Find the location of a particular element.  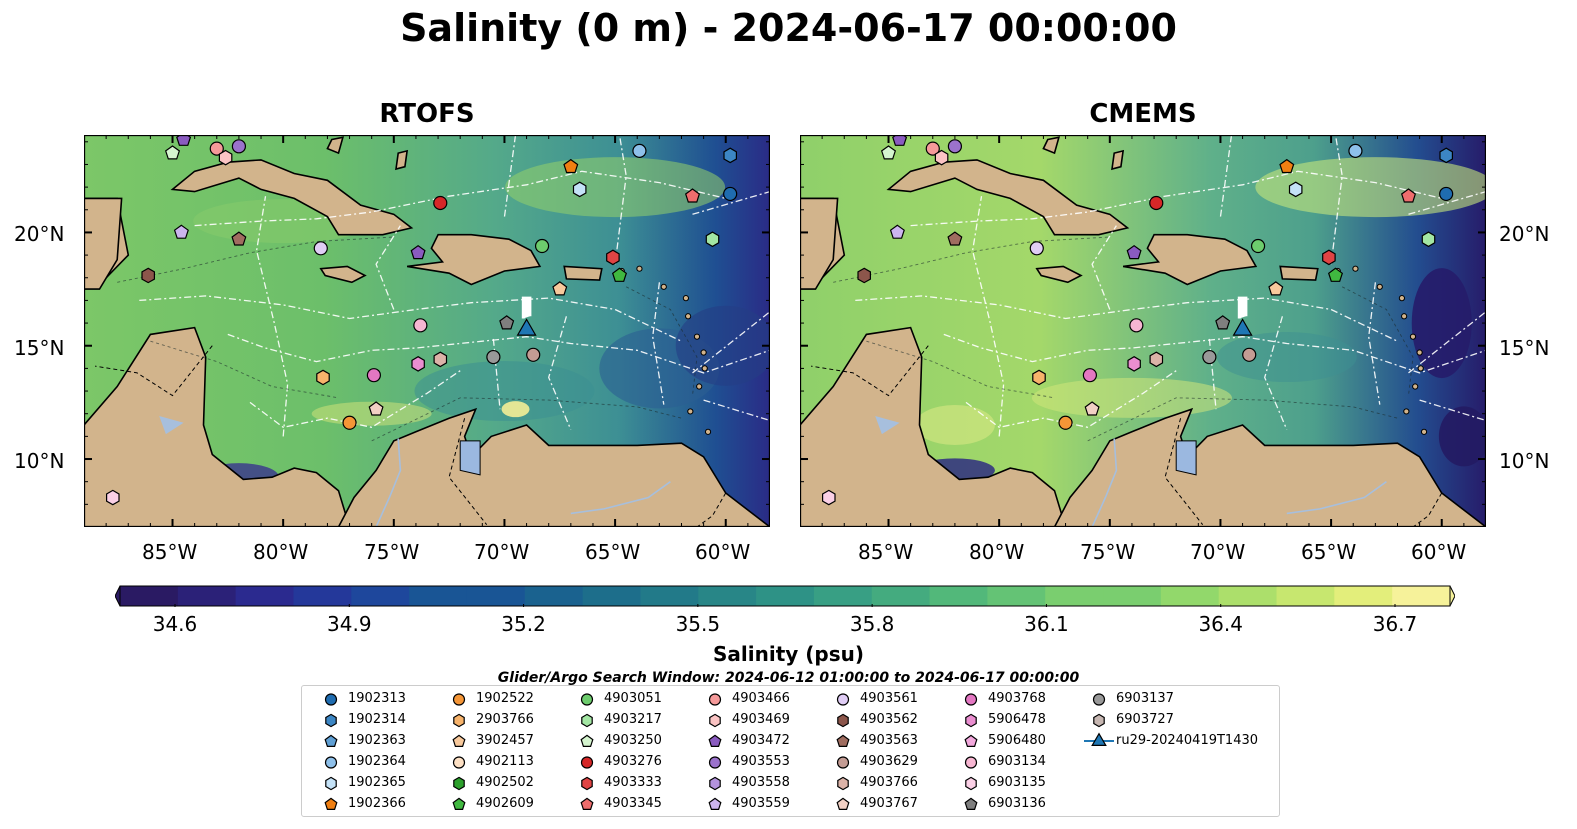

lon-label-left-85: 85°W is located at coordinates (170, 552).